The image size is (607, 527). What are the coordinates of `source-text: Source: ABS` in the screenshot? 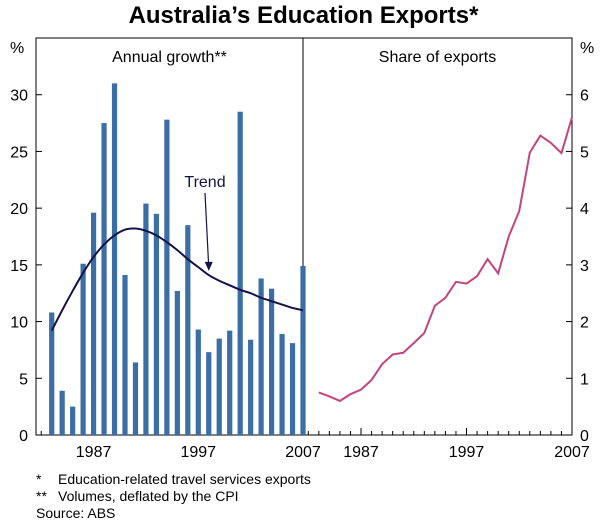 It's located at (76, 513).